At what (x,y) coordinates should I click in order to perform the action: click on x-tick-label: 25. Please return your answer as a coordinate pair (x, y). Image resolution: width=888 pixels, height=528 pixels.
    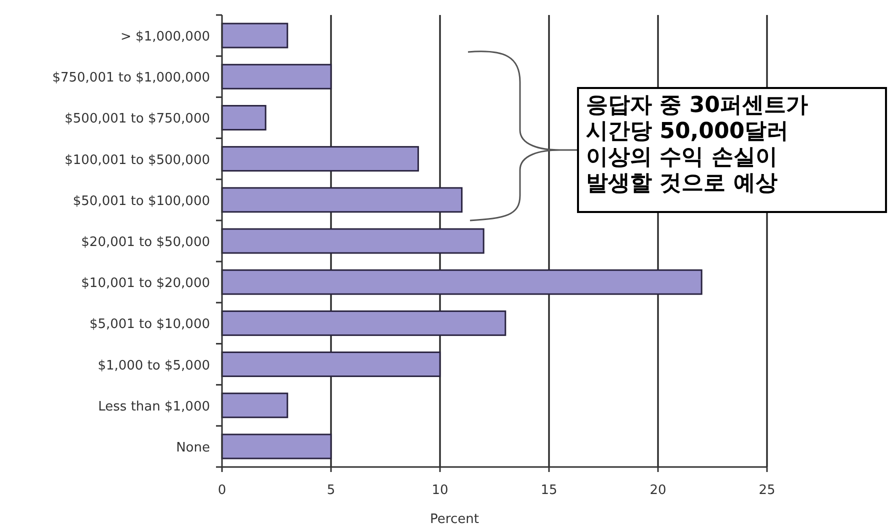
    Looking at the image, I should click on (767, 490).